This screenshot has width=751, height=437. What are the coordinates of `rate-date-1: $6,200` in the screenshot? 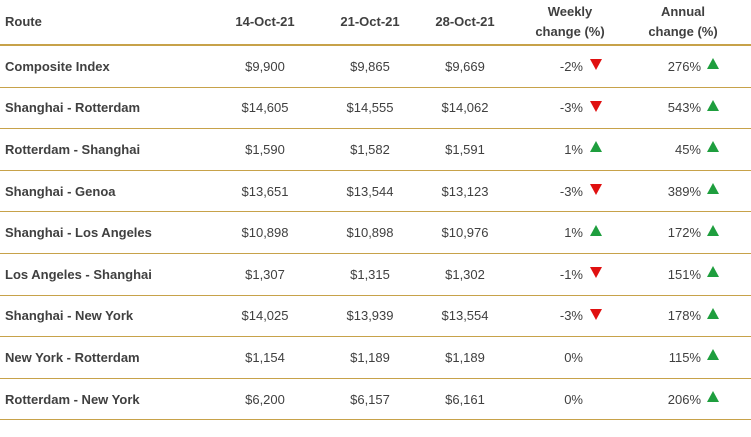 It's located at (265, 399).